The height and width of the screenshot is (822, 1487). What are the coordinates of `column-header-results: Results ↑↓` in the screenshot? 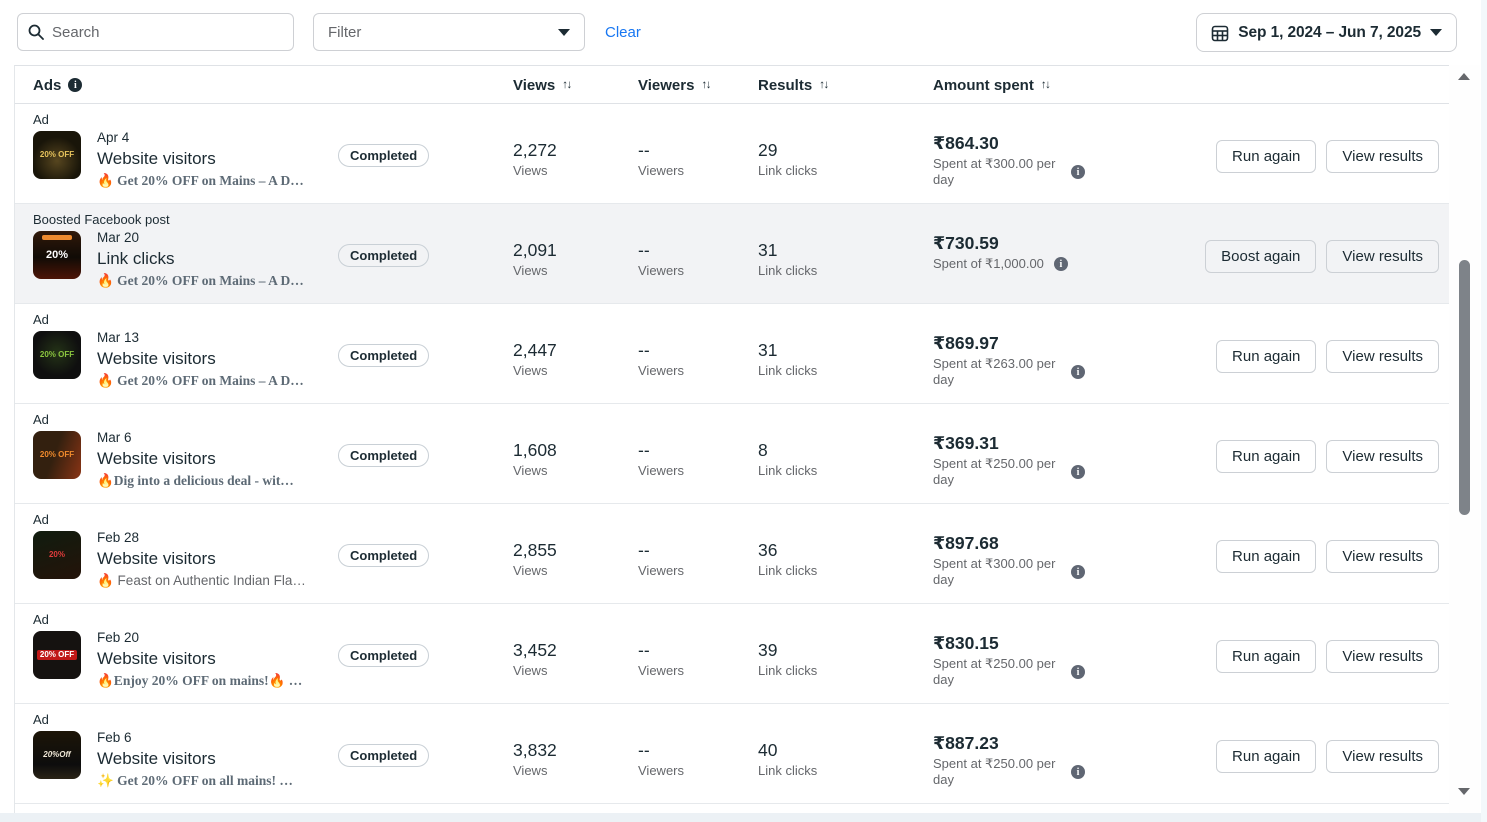 It's located at (793, 85).